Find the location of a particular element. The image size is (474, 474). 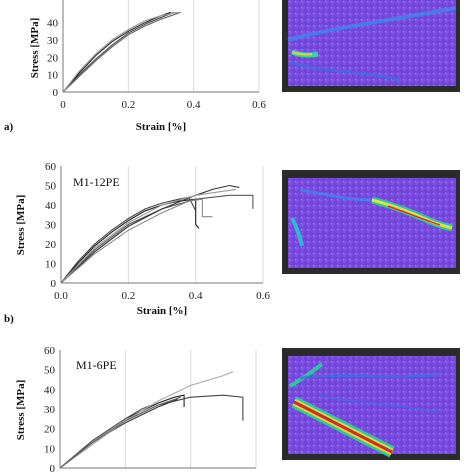

panel-b-ytick: 40 is located at coordinates (51, 206).